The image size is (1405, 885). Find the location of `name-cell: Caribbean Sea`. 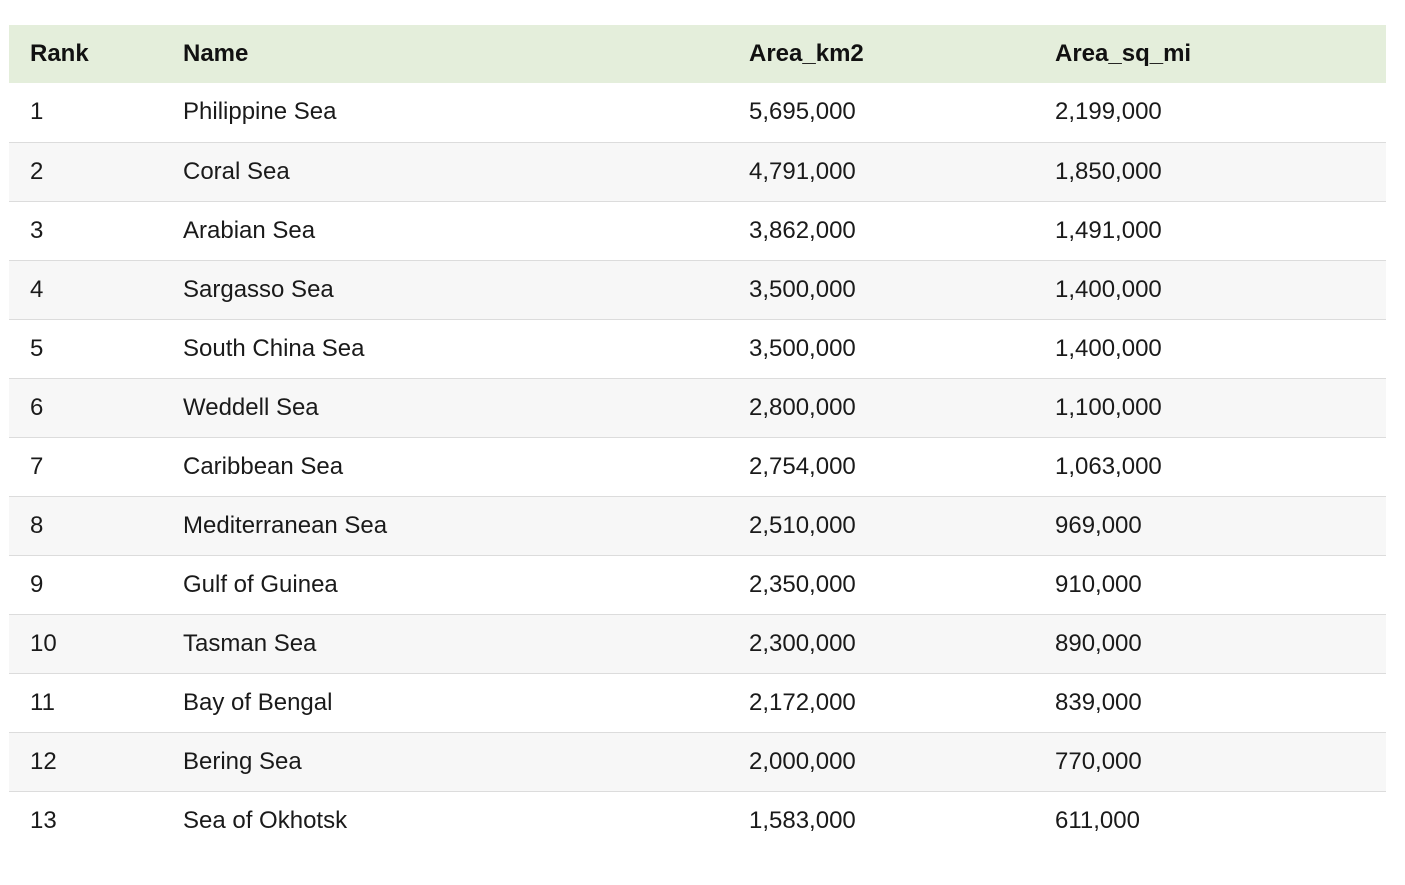

name-cell: Caribbean Sea is located at coordinates (263, 466).